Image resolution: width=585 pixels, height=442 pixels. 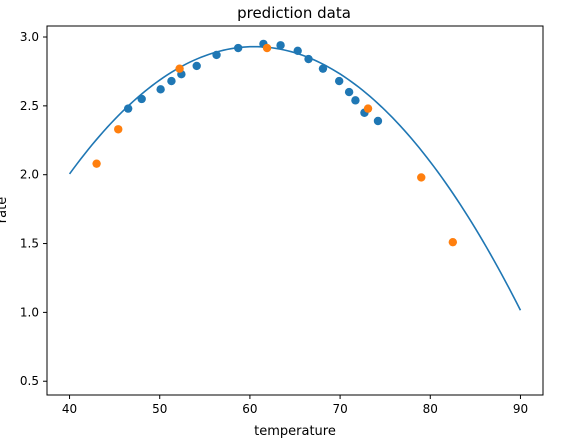 I want to click on y-tick-label: 1.5, so click(x=29, y=244).